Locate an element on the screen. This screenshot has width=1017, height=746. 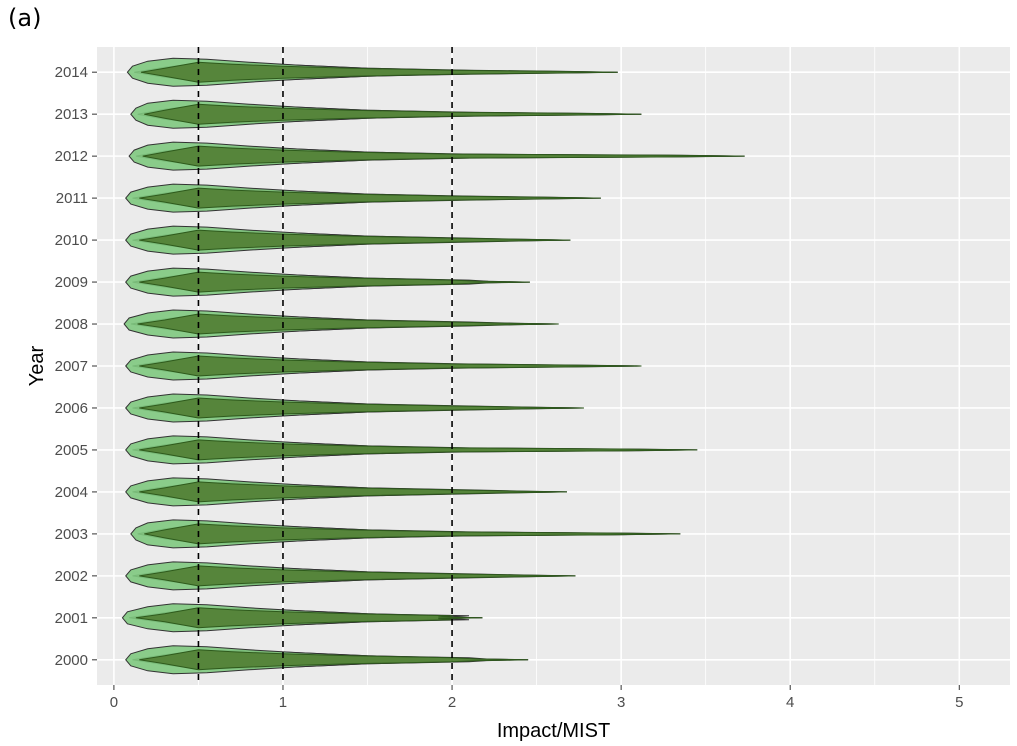
violin-2011 is located at coordinates (363, 198).